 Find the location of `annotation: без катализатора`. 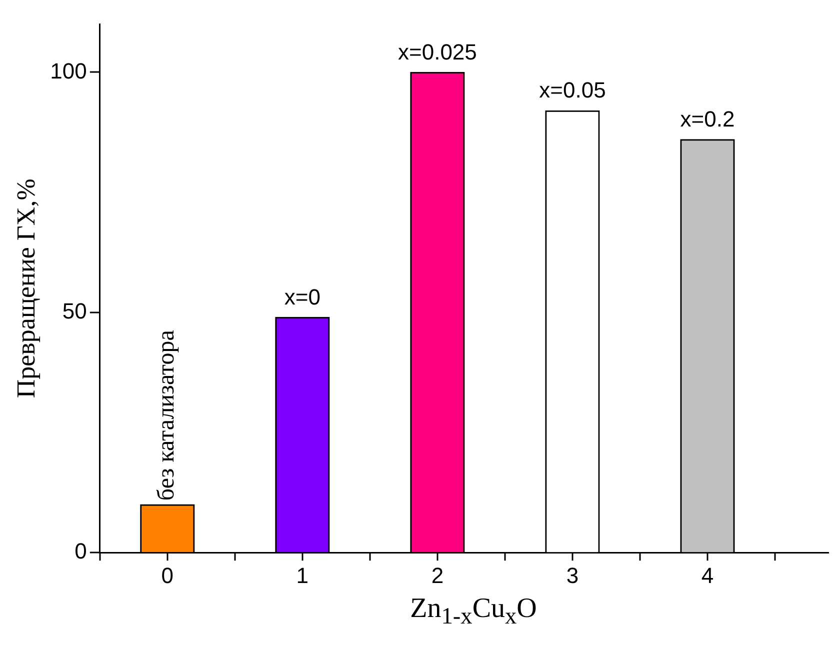

annotation: без катализатора is located at coordinates (167, 415).